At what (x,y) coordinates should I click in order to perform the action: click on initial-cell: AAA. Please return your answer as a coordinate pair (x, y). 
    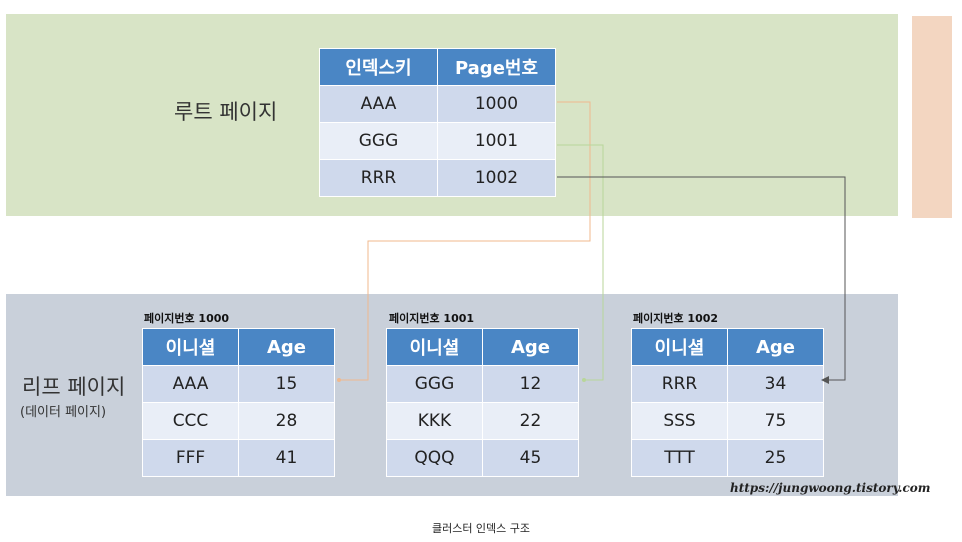
    Looking at the image, I should click on (190, 384).